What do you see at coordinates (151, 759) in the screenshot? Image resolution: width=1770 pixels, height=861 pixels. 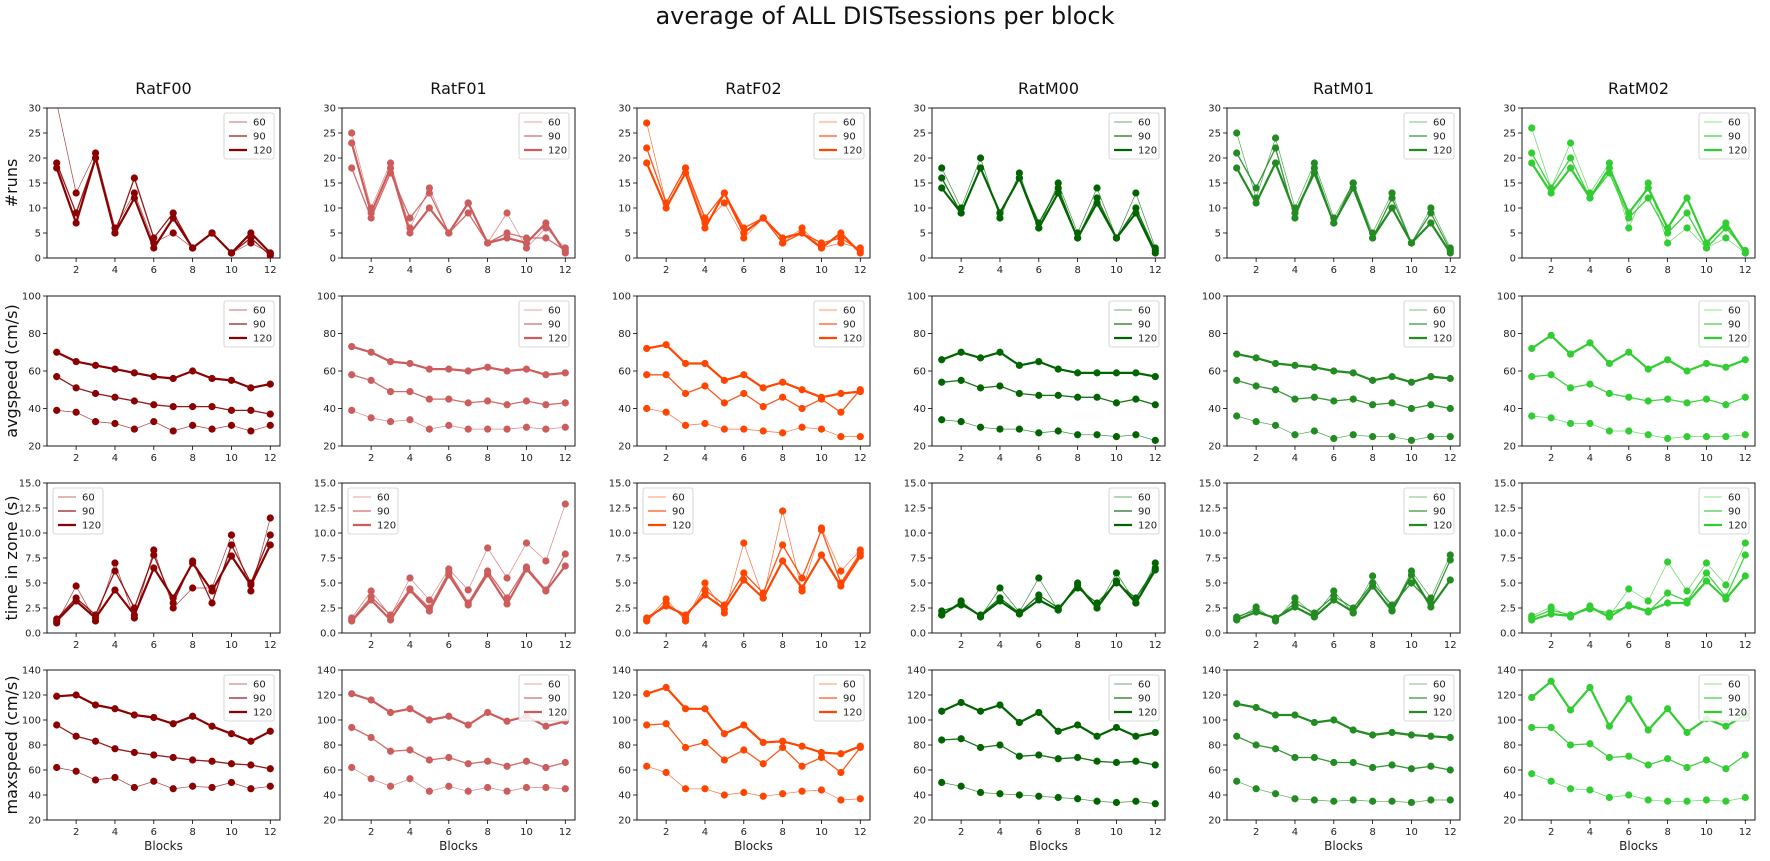 I see `subplot: 20 40 60 80 100 120 140 2 4 6 8 10 12 60 90 120 Blocks` at bounding box center [151, 759].